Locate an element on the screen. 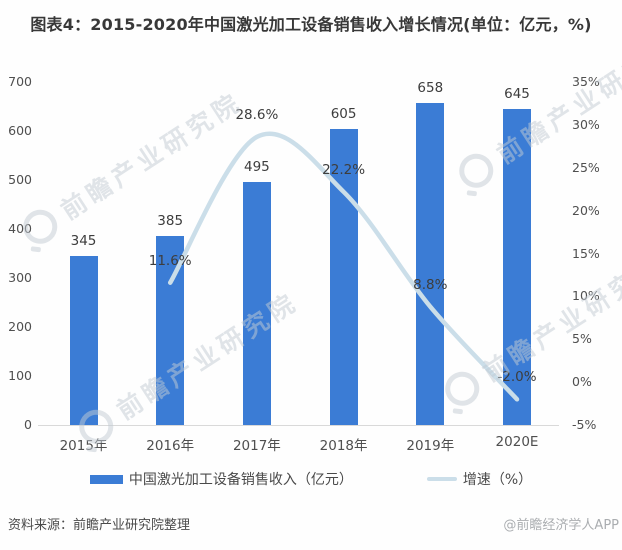 The image size is (622, 550). right-axis-tick: 10% is located at coordinates (586, 296).